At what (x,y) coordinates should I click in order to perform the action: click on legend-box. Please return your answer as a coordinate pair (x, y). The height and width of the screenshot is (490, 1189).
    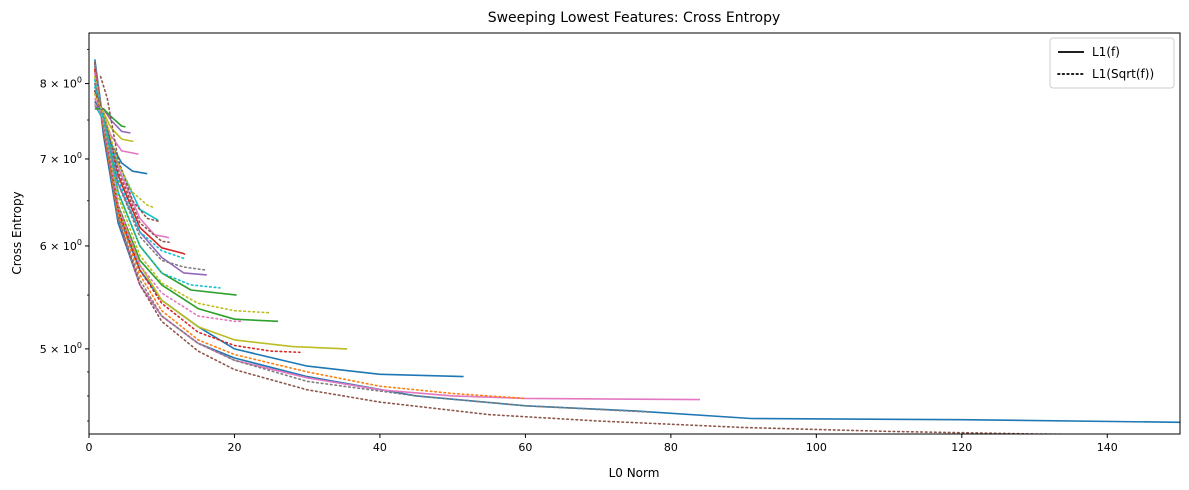
    Looking at the image, I should click on (1112, 63).